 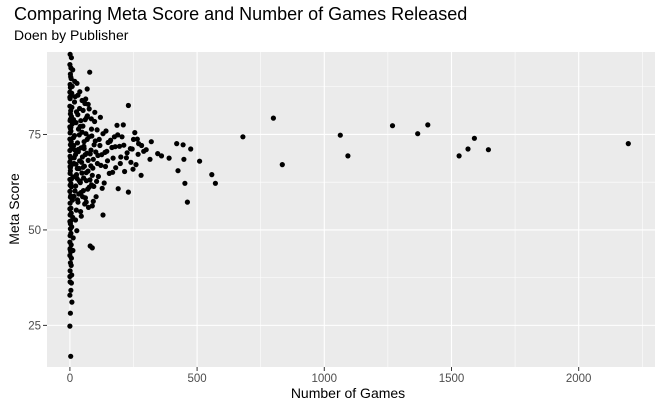 What do you see at coordinates (14, 209) in the screenshot?
I see `y-axis-title: Meta Score` at bounding box center [14, 209].